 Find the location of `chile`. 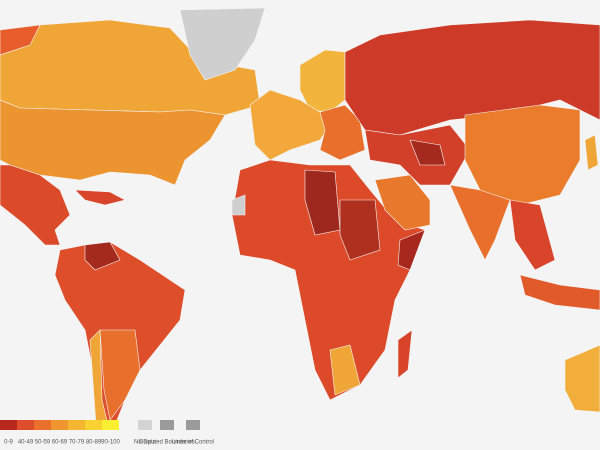

chile is located at coordinates (99, 377).